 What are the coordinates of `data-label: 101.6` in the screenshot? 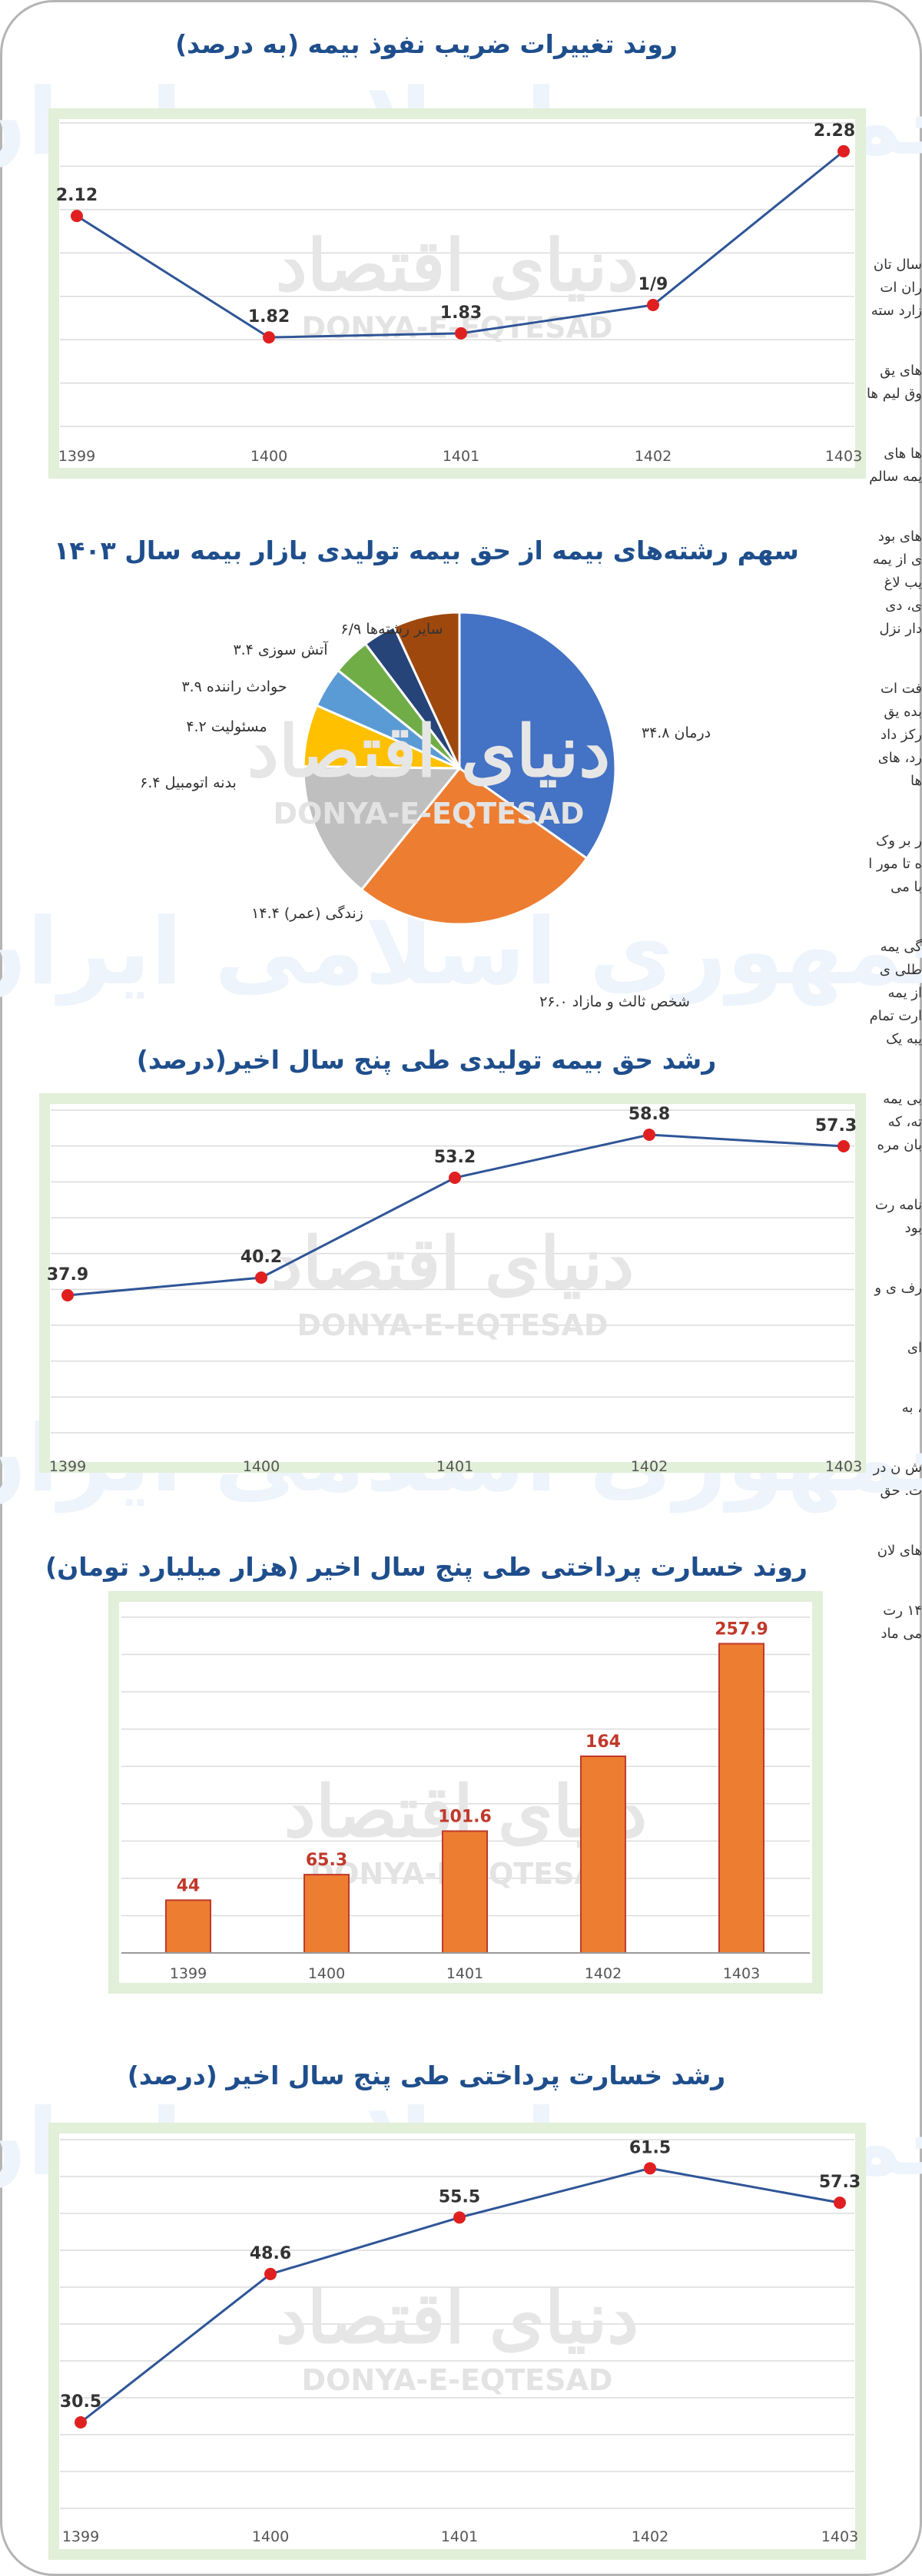 It's located at (465, 1816).